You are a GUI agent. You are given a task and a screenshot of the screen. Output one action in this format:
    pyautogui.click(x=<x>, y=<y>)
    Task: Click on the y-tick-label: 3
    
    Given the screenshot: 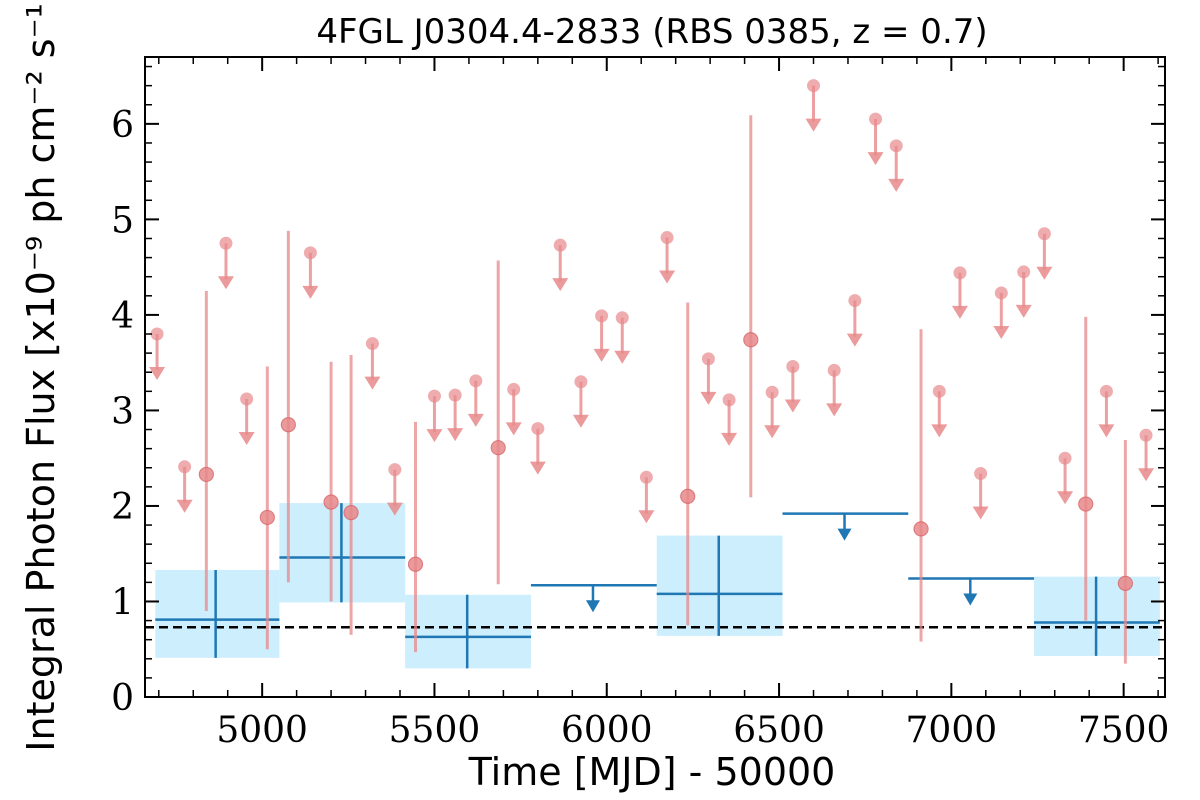 What is the action you would take?
    pyautogui.click(x=122, y=411)
    